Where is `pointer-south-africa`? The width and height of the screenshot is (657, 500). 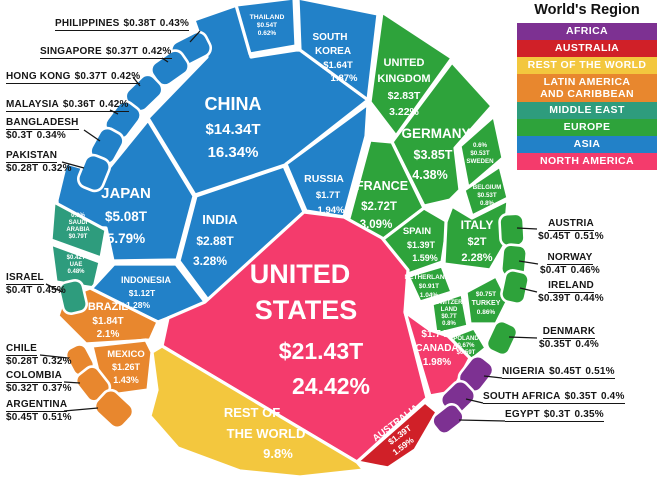 pointer-south-africa is located at coordinates (474, 401).